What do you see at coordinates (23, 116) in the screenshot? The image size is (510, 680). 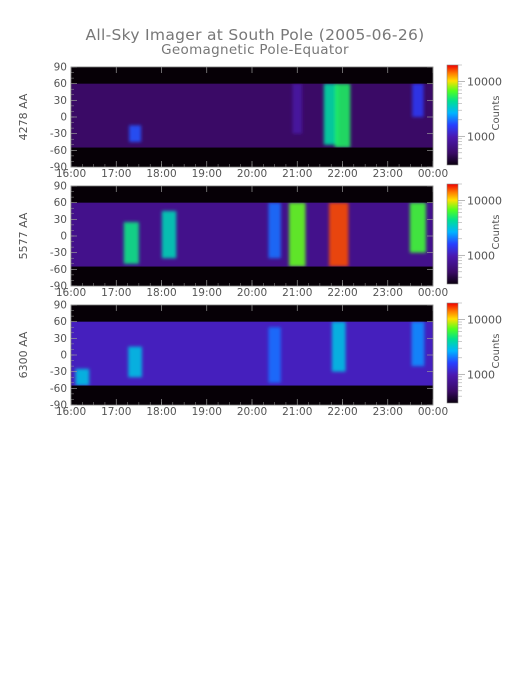 I see `y-axis-label: 4278 AA` at bounding box center [23, 116].